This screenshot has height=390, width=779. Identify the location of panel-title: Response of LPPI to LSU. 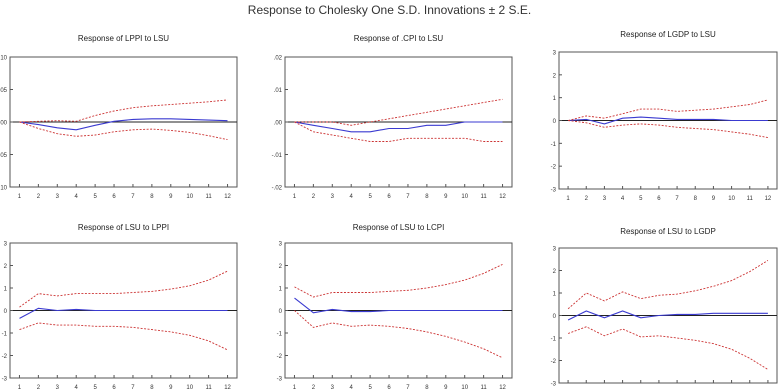
(123, 38).